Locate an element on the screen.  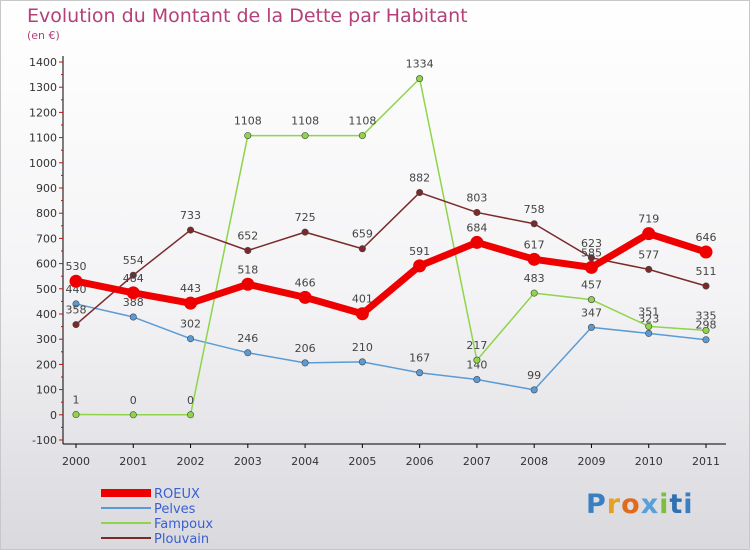
x-tick-label: 2007 is located at coordinates (477, 461).